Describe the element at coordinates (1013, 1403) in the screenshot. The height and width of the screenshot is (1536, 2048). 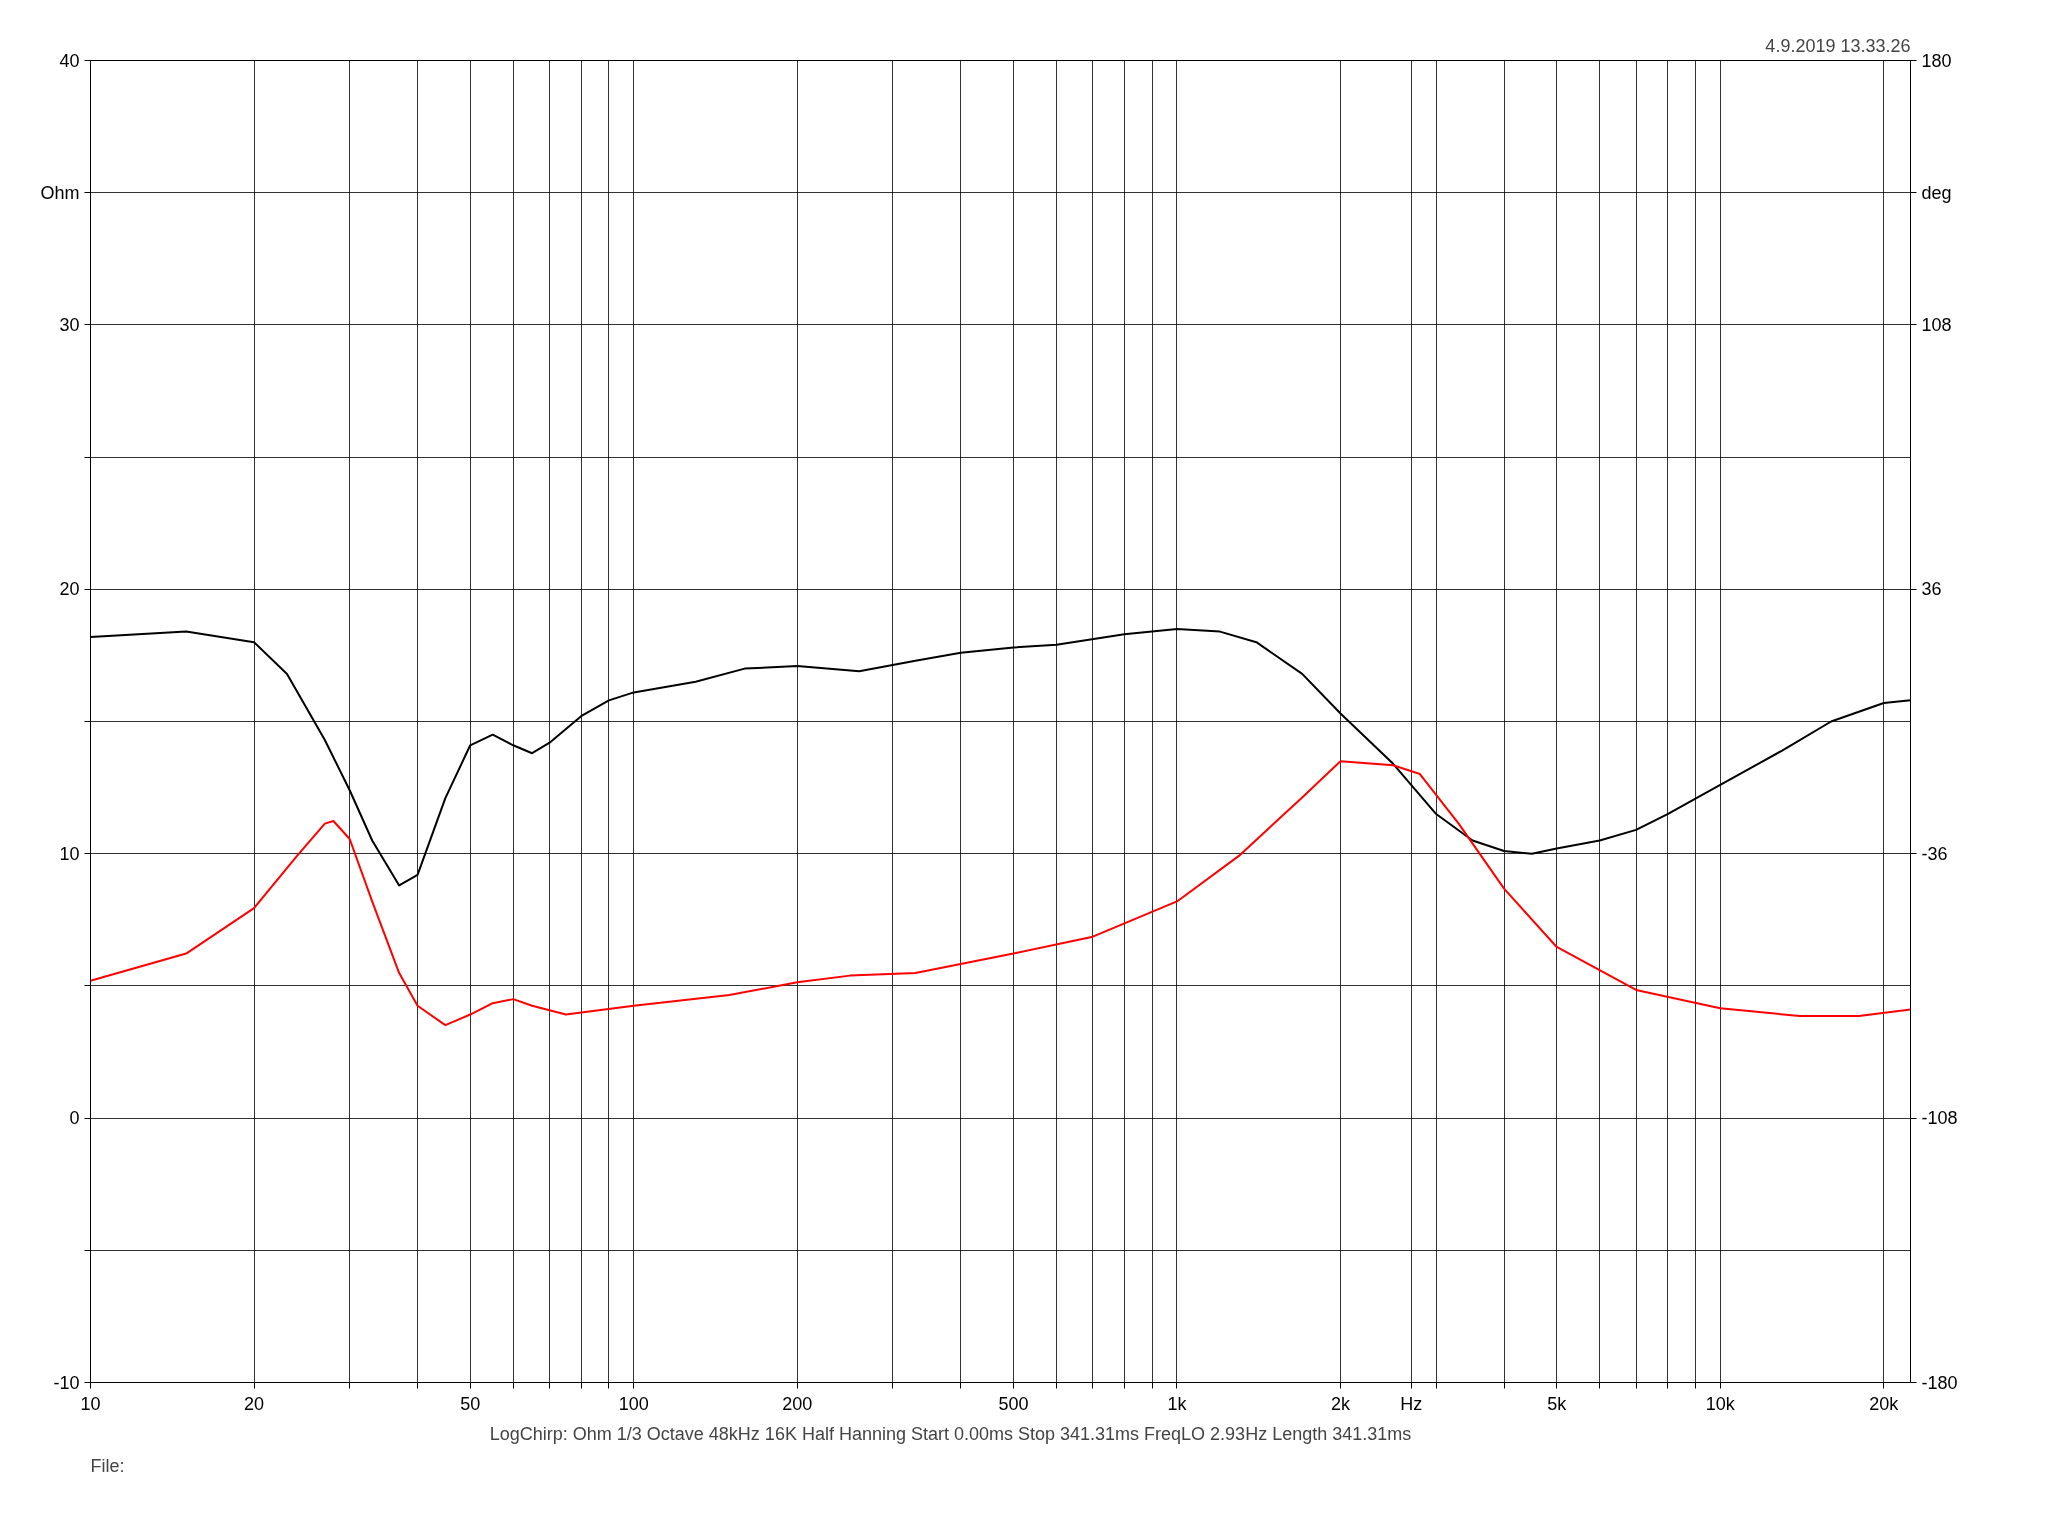
I see `x-tick-label: 500` at that location.